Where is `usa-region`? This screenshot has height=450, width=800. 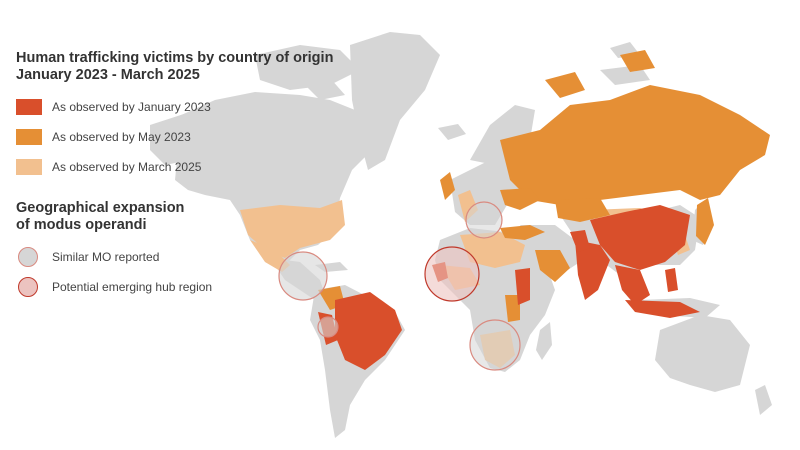 usa-region is located at coordinates (292, 229).